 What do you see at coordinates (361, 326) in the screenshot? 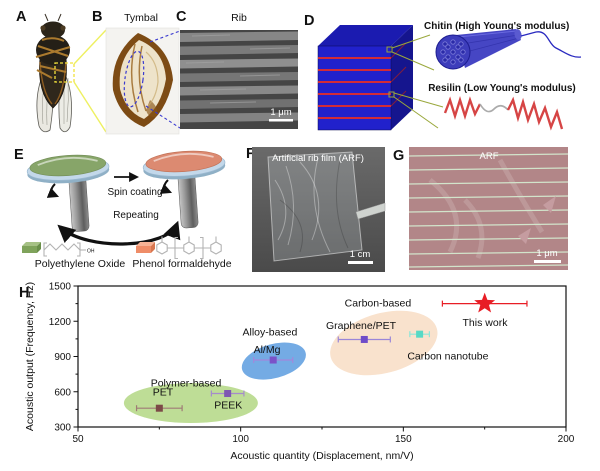
I see `point-label-graphene-pet: Graphene/PET` at bounding box center [361, 326].